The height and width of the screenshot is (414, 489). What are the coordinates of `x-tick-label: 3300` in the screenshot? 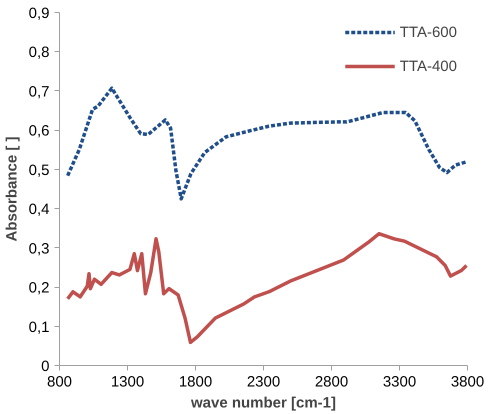 It's located at (399, 382).